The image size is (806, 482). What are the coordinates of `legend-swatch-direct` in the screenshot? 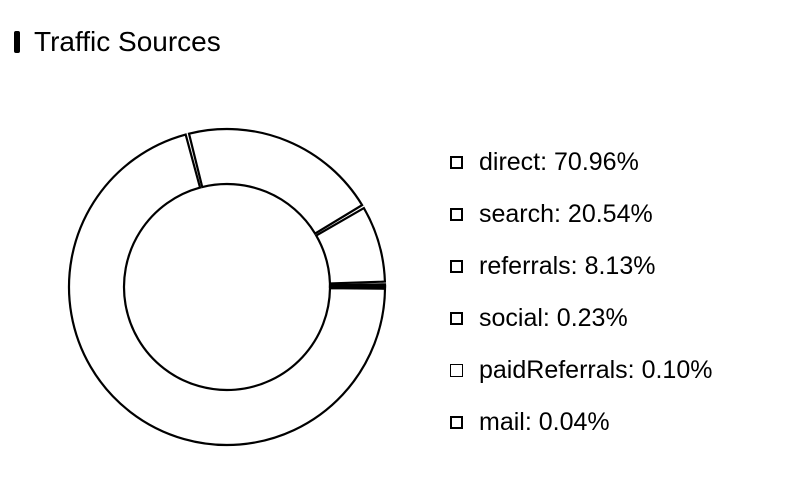 It's located at (456, 162).